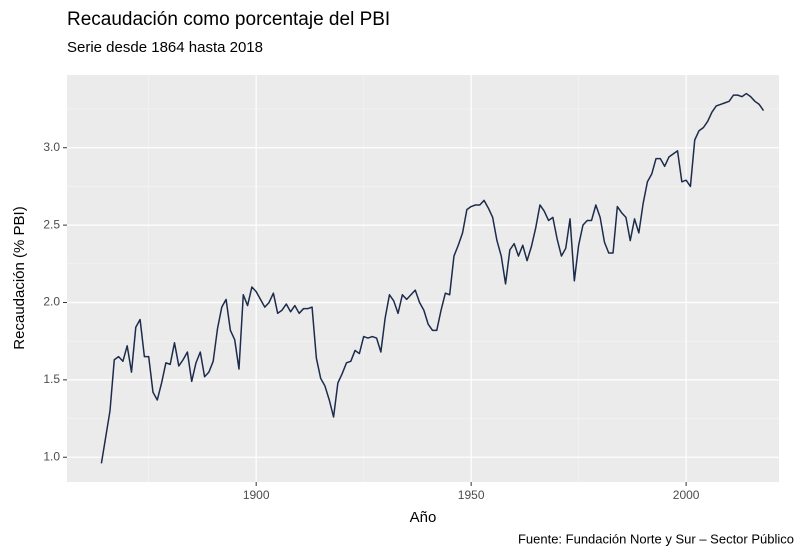  Describe the element at coordinates (165, 47) in the screenshot. I see `chart-subtitle: Serie desde 1864 hasta 2018` at that location.